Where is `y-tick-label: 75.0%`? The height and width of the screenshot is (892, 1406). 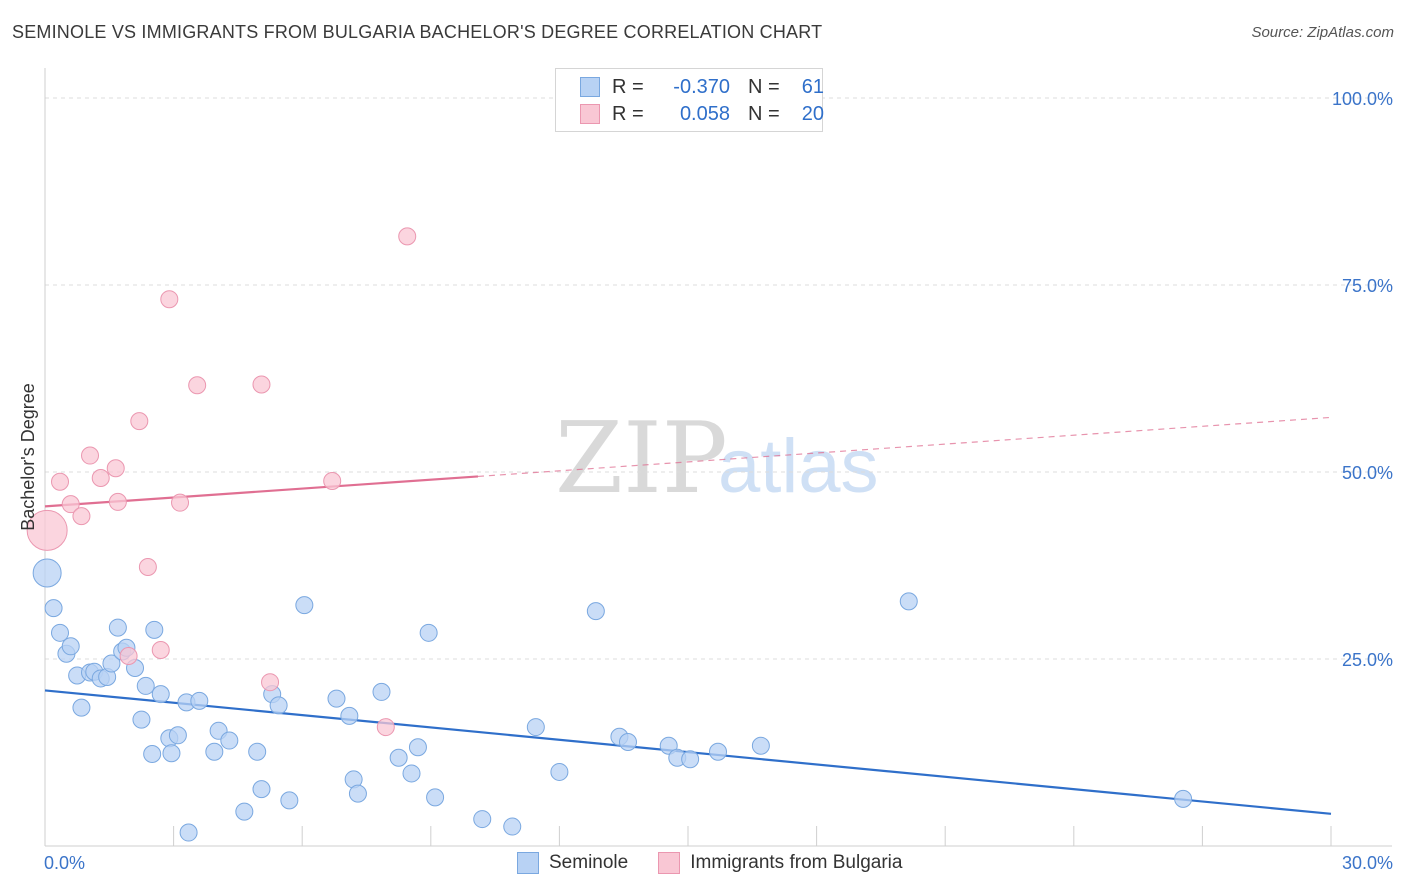
y-tick-label: 75.0% is located at coordinates (1367, 286).